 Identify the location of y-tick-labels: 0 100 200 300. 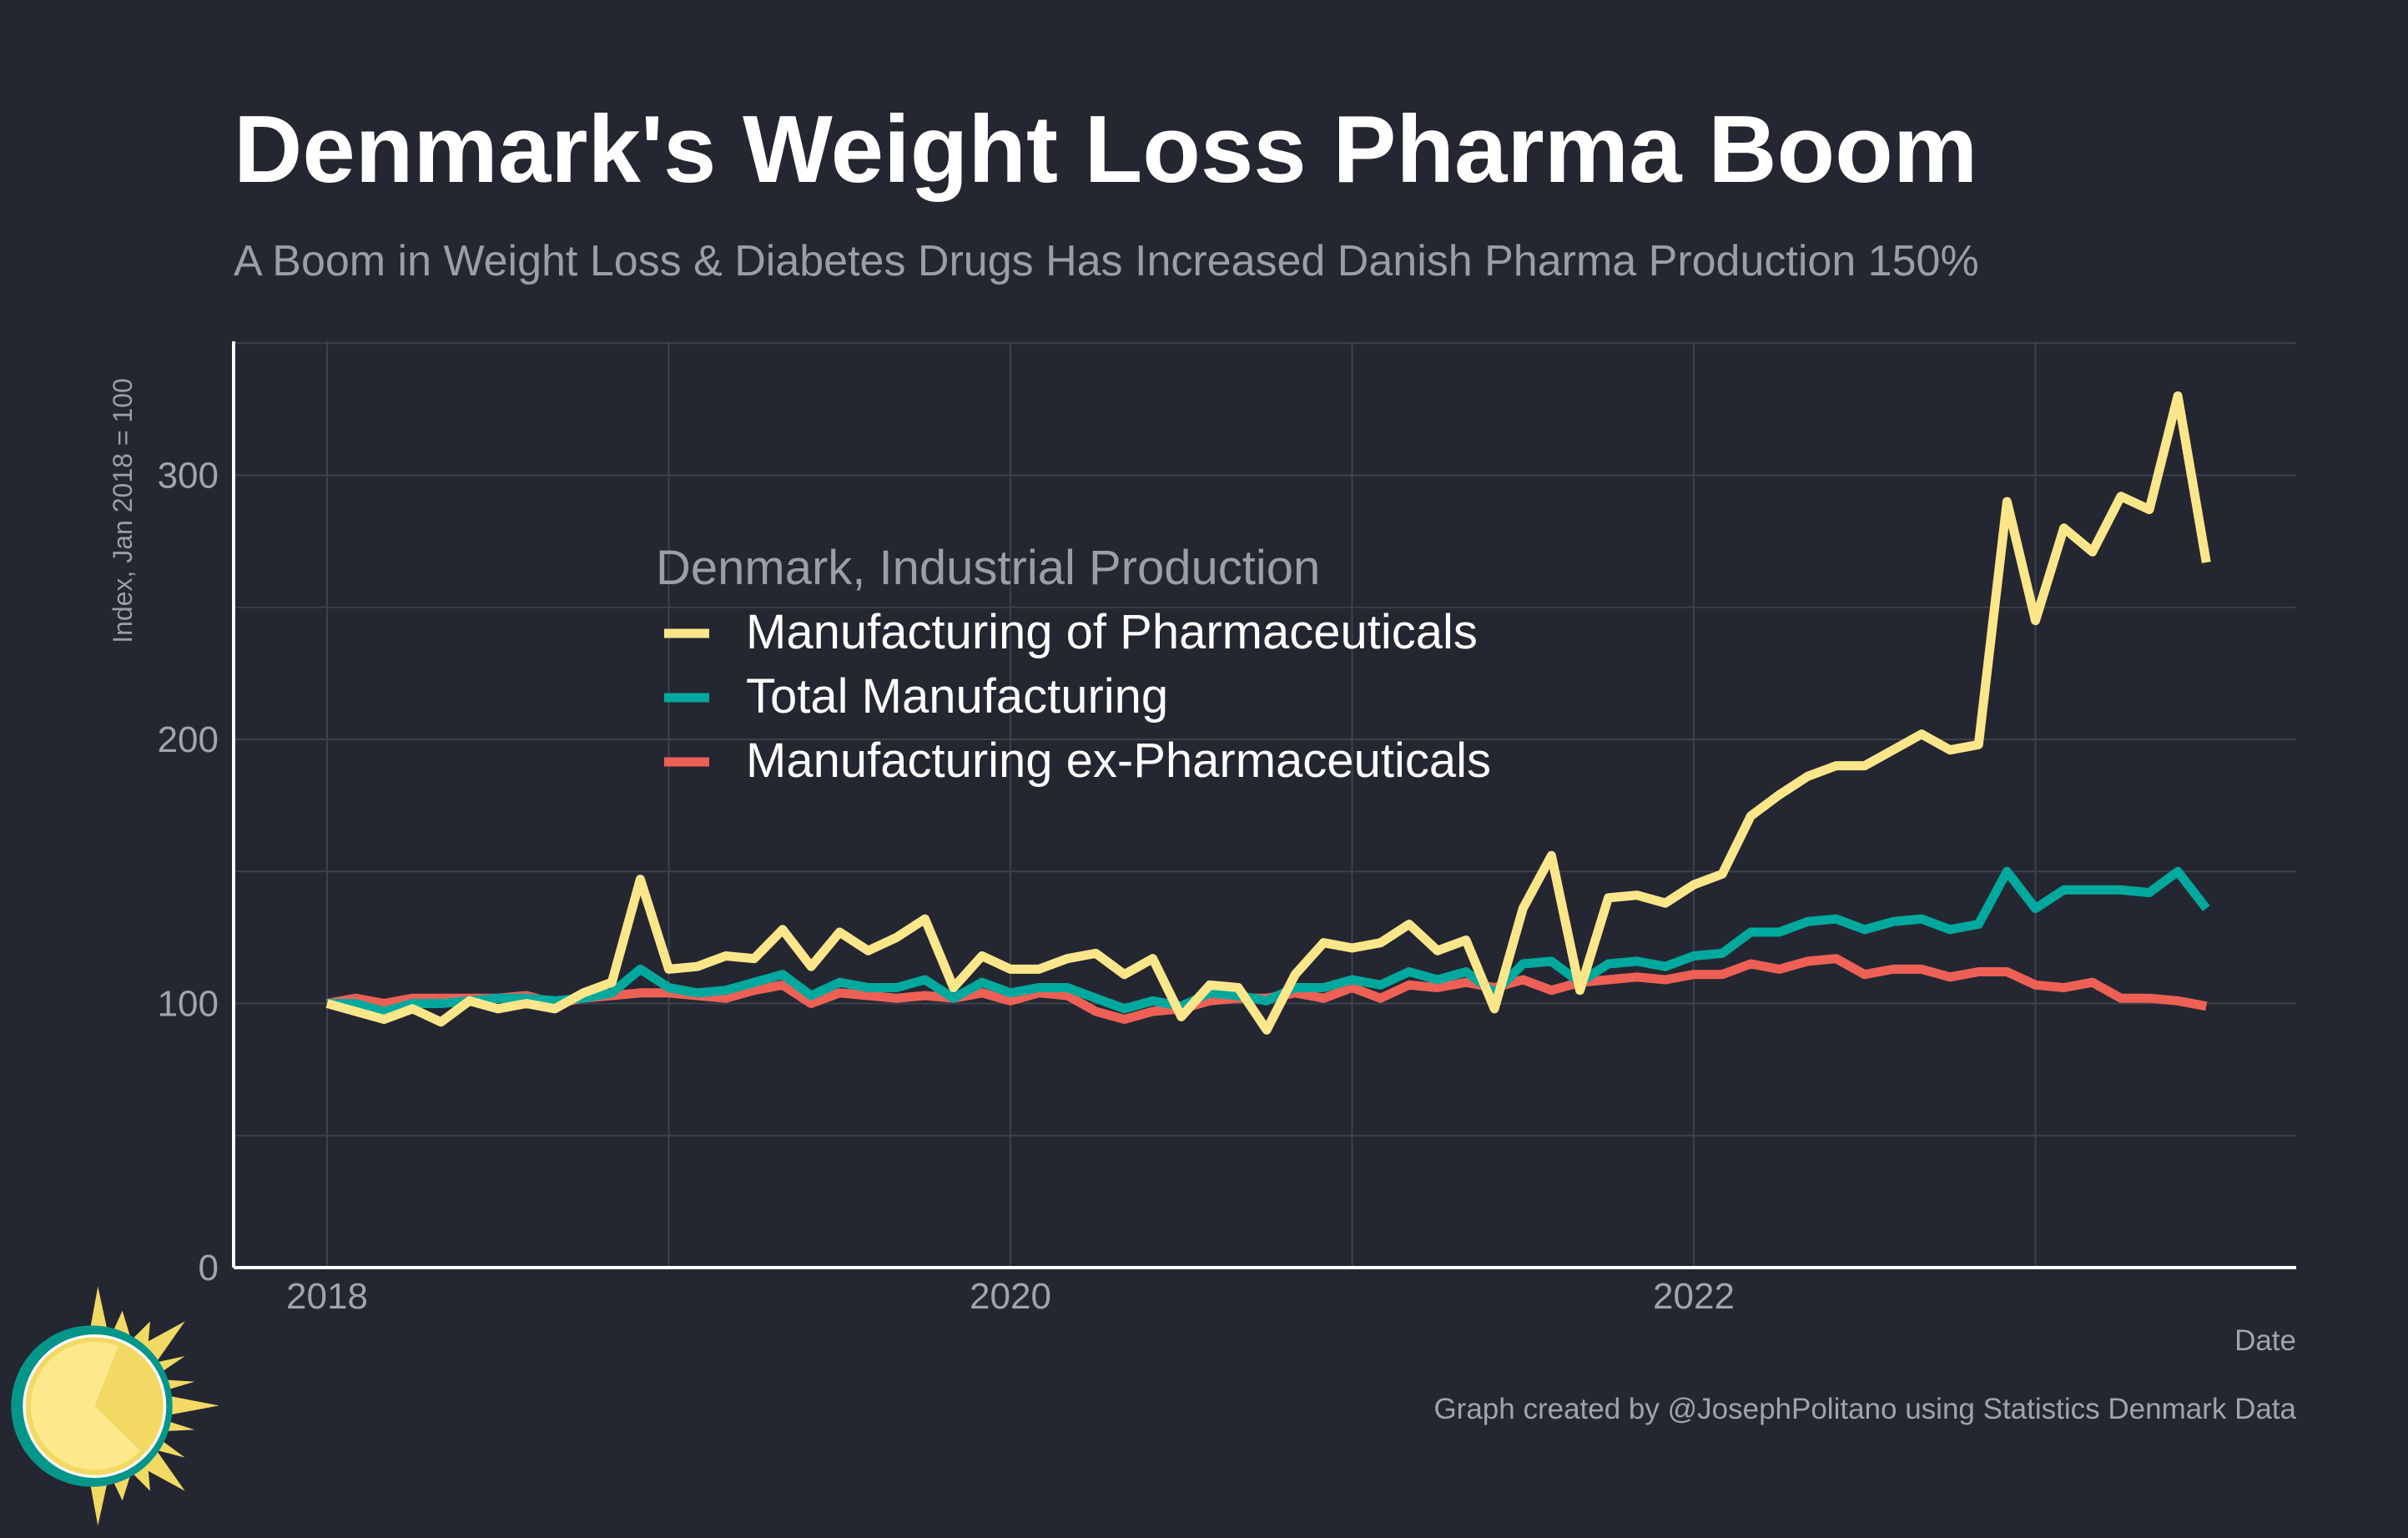
(188, 872).